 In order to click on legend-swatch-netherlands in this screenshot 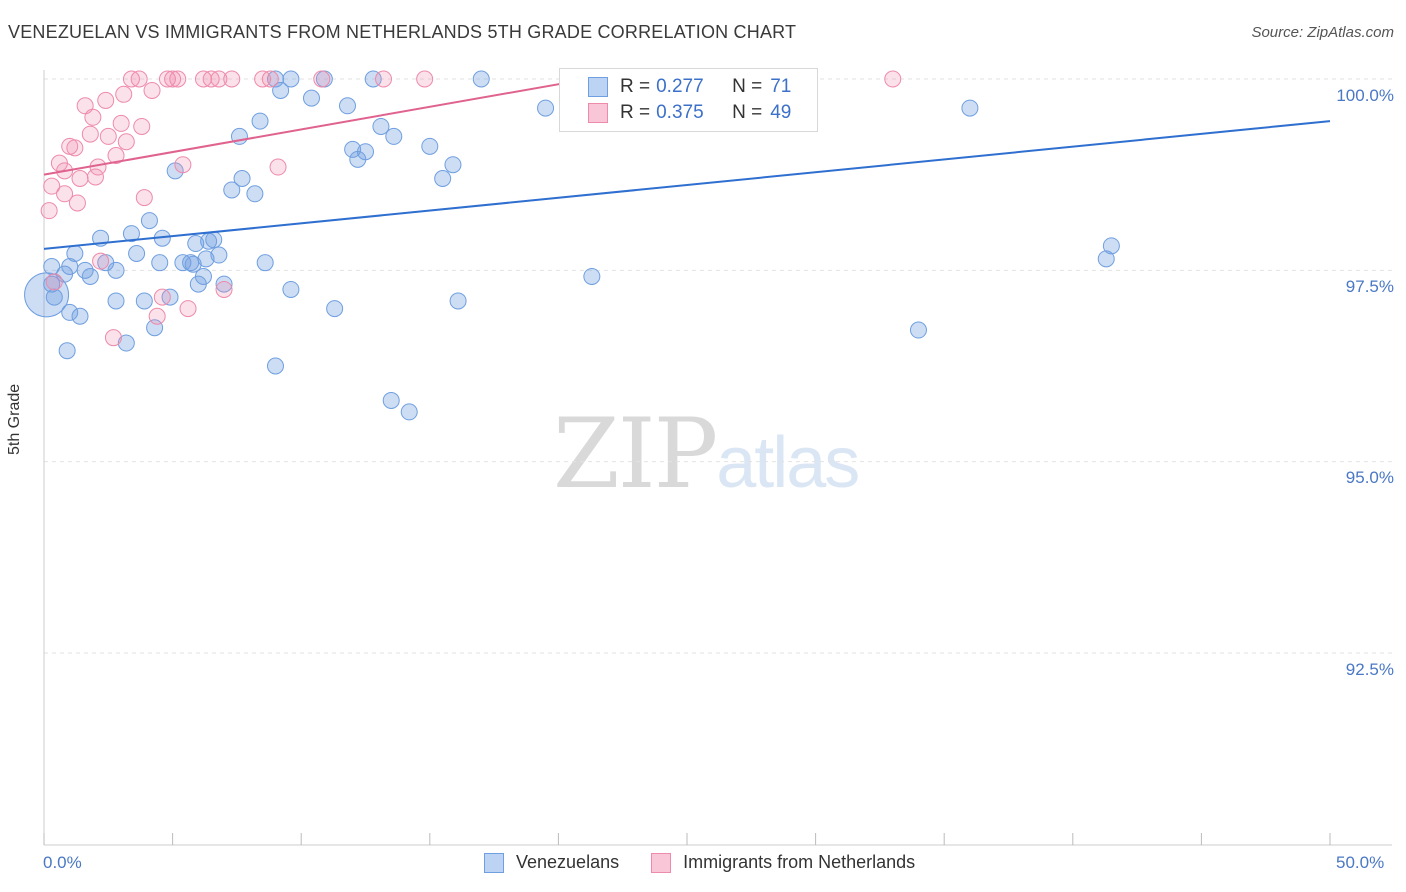, I will do `click(598, 113)`.